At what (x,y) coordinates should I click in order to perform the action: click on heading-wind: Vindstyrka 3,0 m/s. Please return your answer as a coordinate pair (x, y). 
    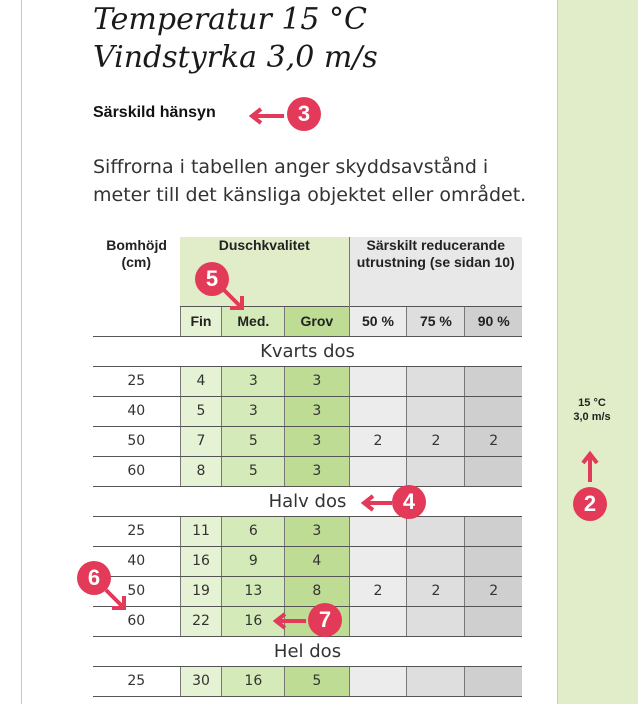
    Looking at the image, I should click on (235, 57).